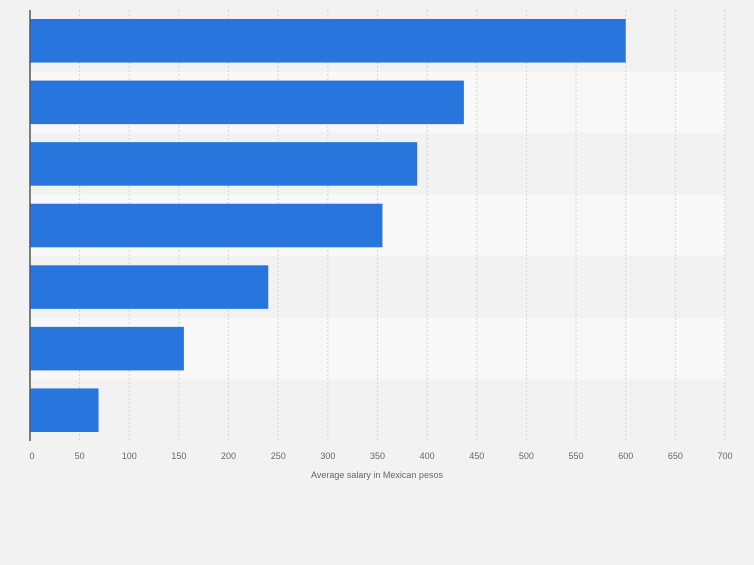 The height and width of the screenshot is (565, 754). What do you see at coordinates (228, 456) in the screenshot?
I see `x-tick-label: 200` at bounding box center [228, 456].